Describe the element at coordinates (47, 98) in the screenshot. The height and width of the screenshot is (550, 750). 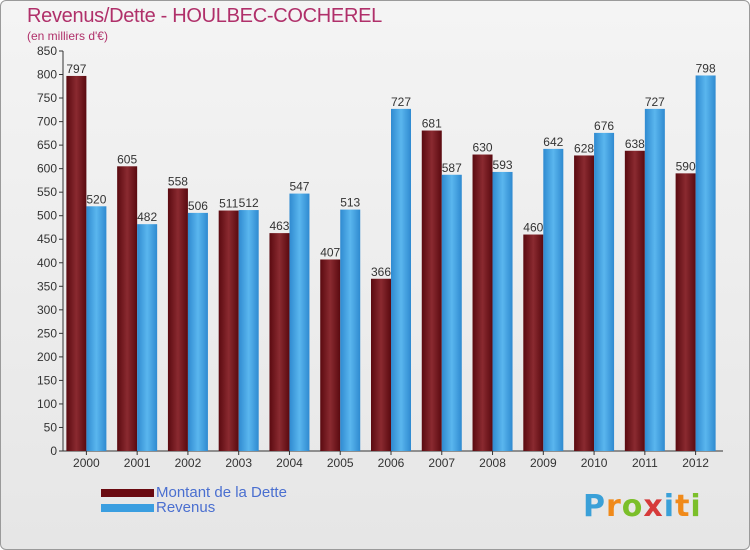
I see `y-tick-label: 750` at that location.